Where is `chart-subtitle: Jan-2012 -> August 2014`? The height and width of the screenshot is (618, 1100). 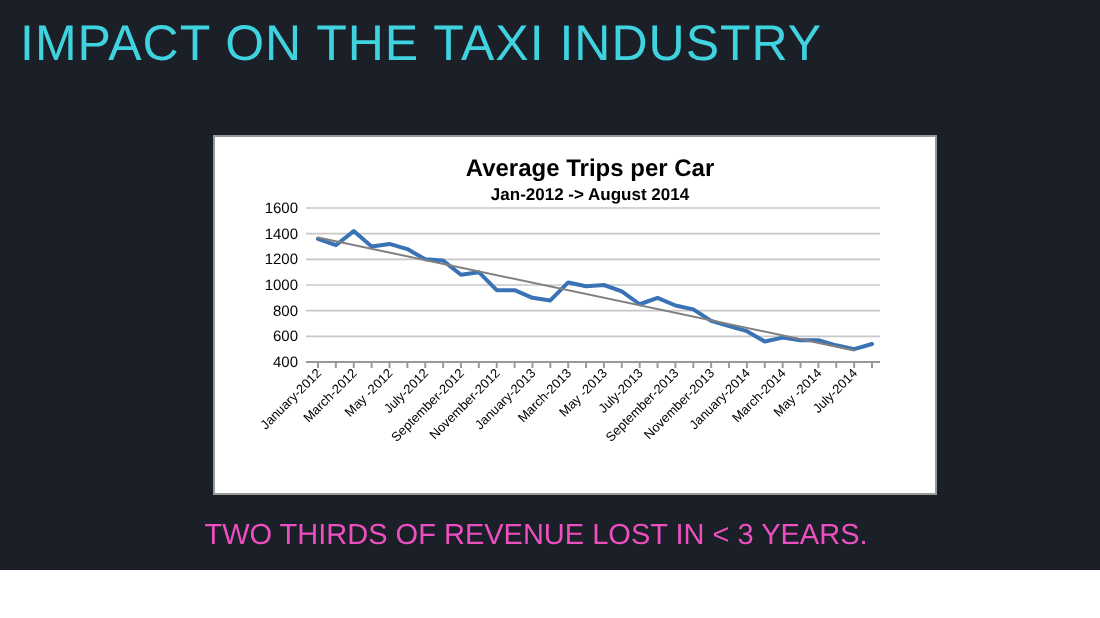
chart-subtitle: Jan-2012 -> August 2014 is located at coordinates (590, 194).